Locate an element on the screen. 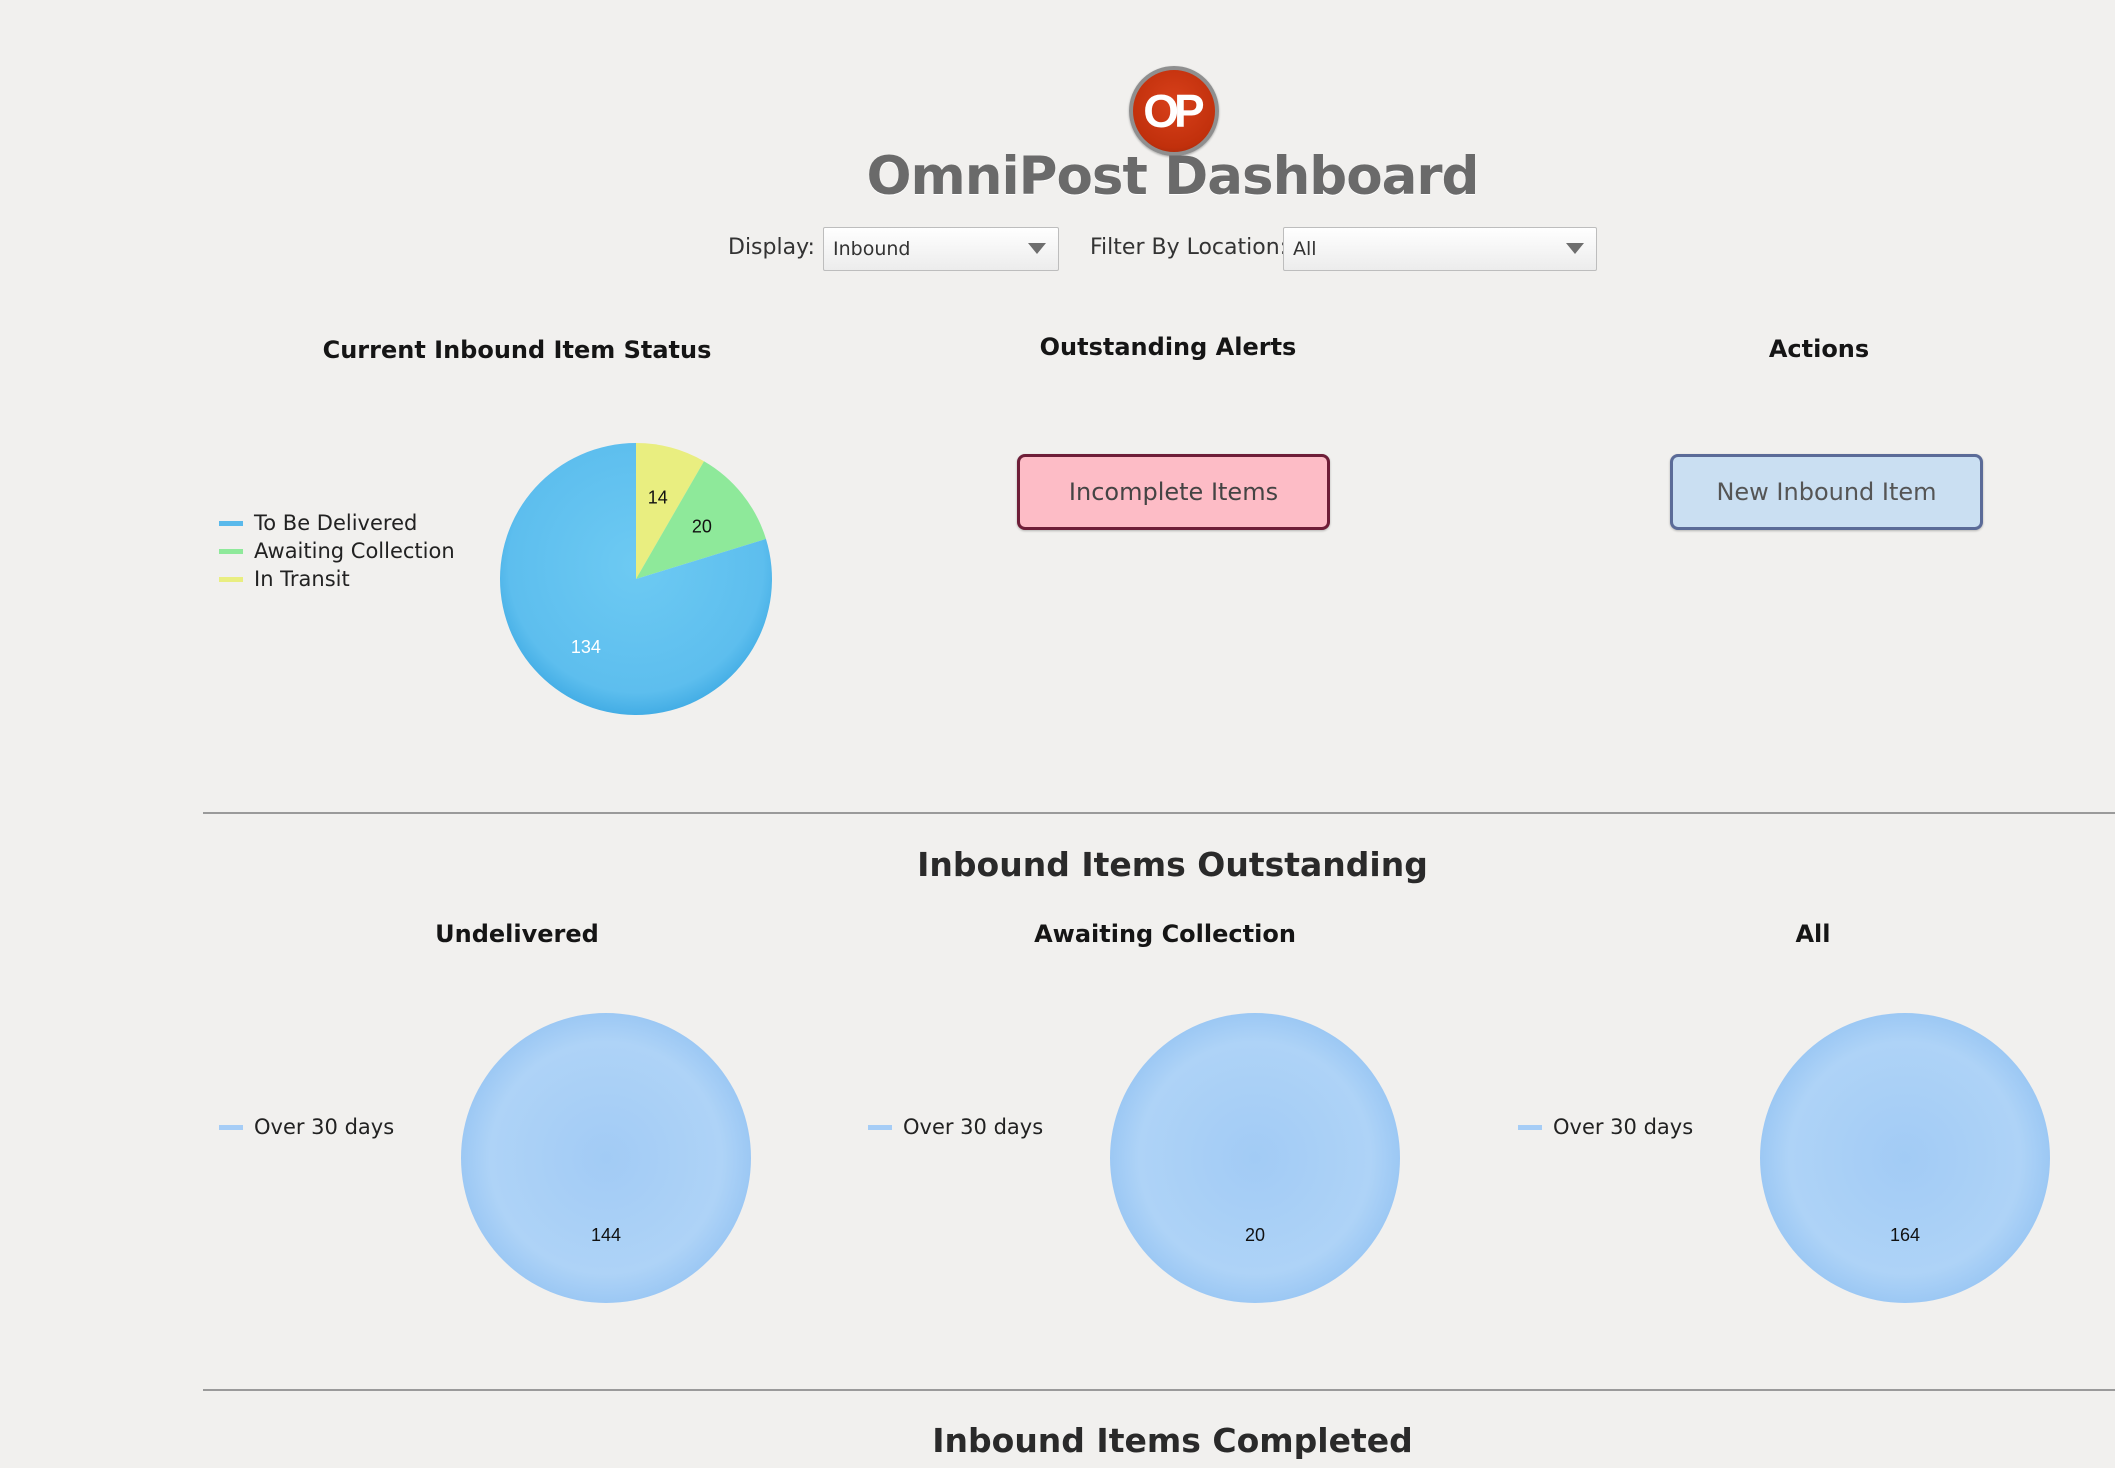  pie-label-in-transit: 14 is located at coordinates (658, 498).